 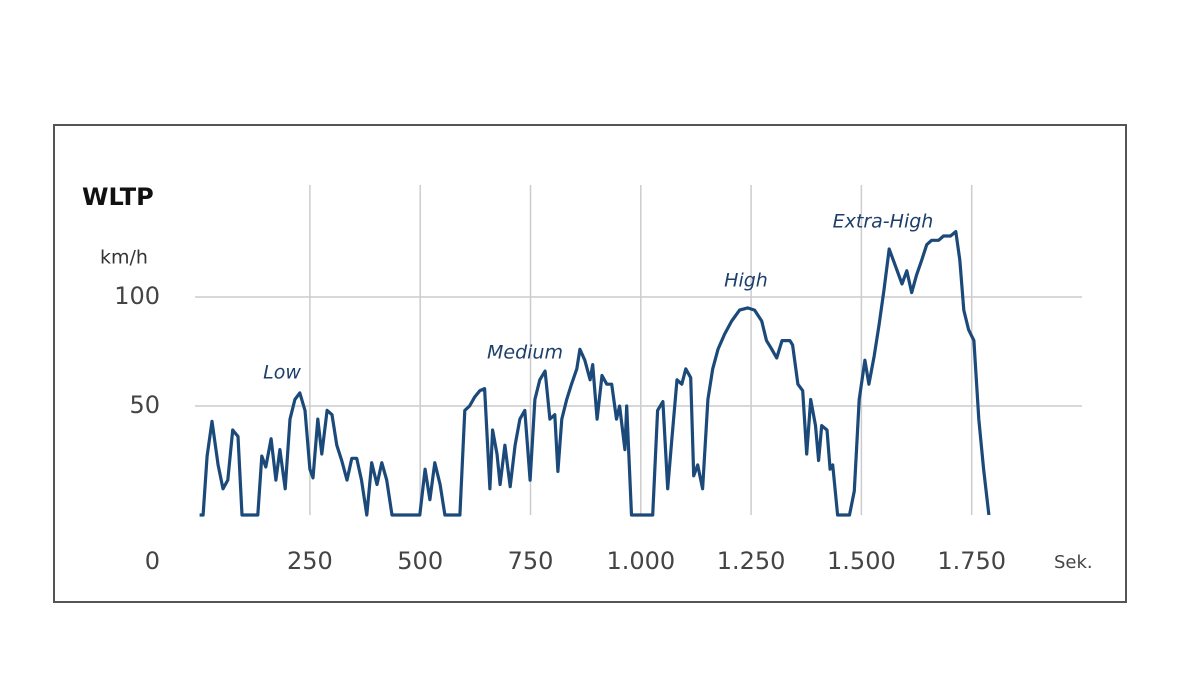 What do you see at coordinates (525, 353) in the screenshot?
I see `annotation: Medium` at bounding box center [525, 353].